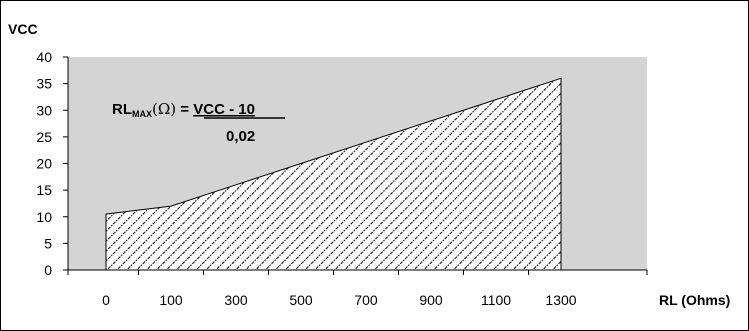  Describe the element at coordinates (122, 109) in the screenshot. I see `formula-main: RL` at that location.